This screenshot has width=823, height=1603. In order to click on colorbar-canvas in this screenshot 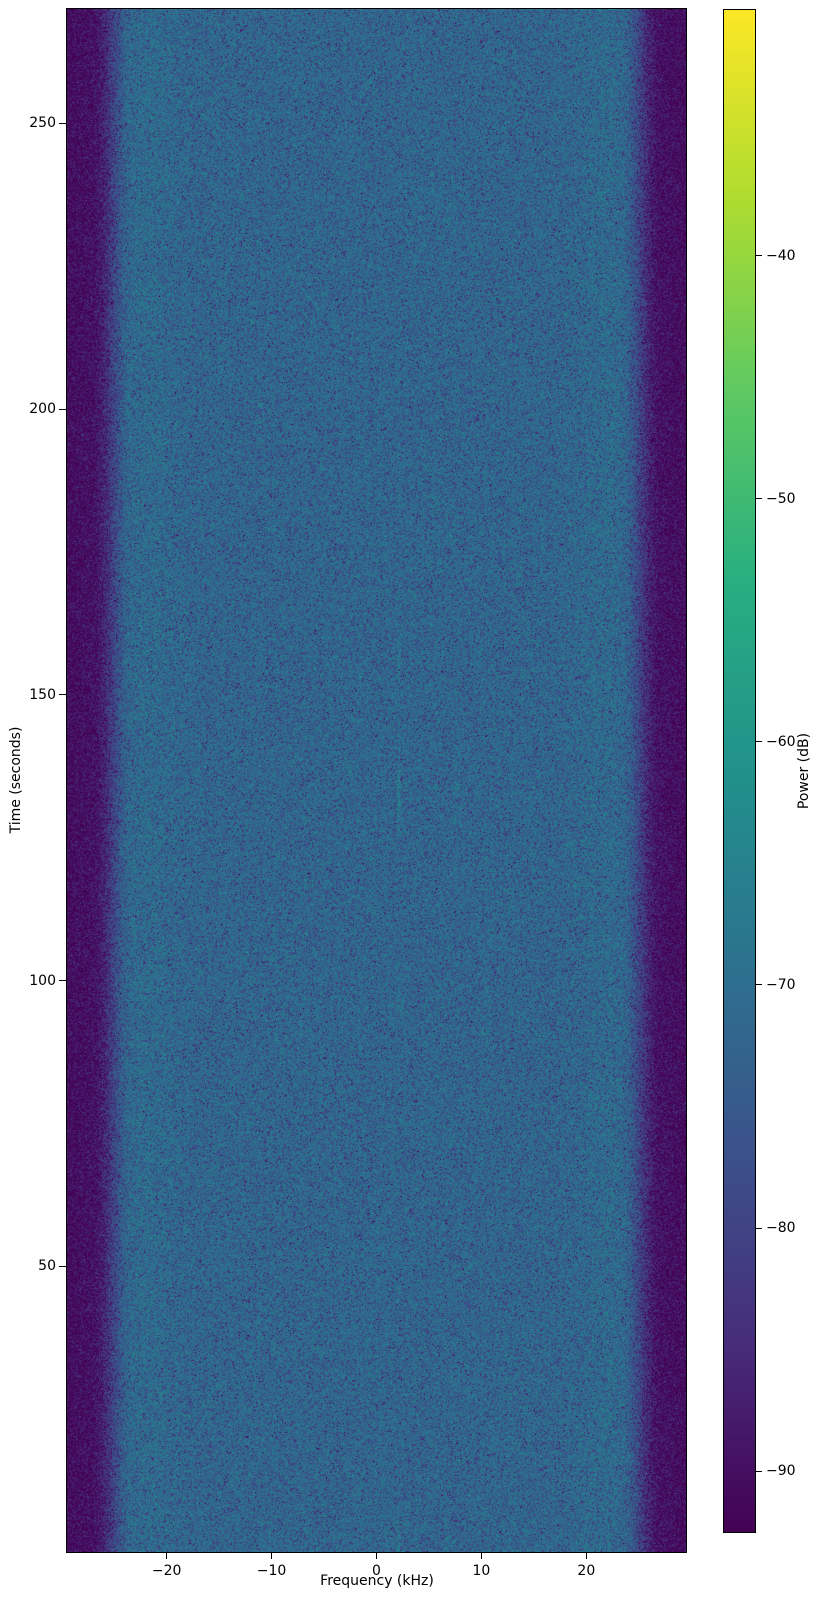, I will do `click(739, 771)`.